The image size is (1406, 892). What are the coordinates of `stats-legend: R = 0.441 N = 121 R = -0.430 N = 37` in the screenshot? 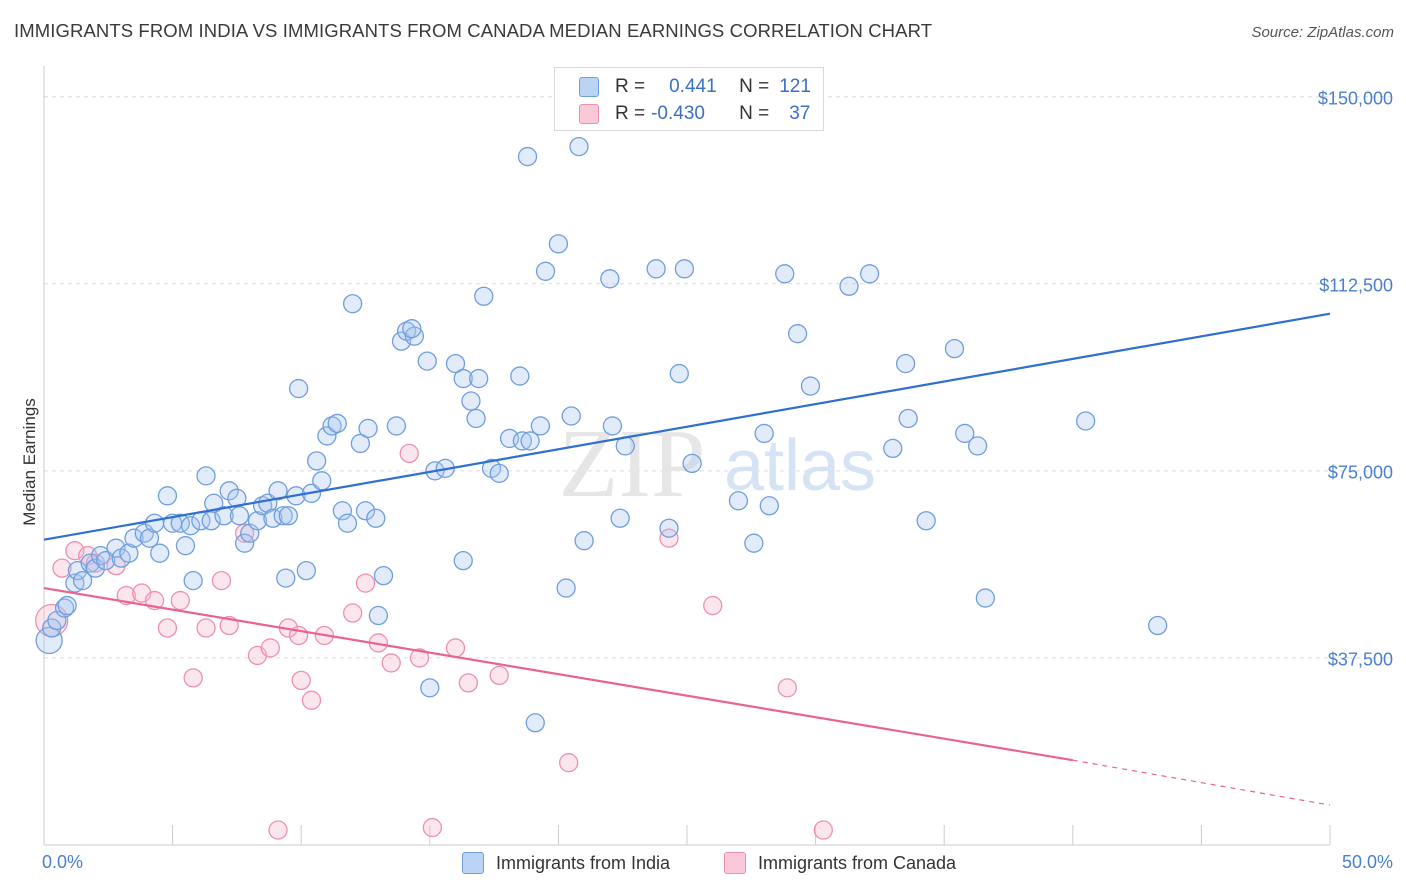 It's located at (689, 99).